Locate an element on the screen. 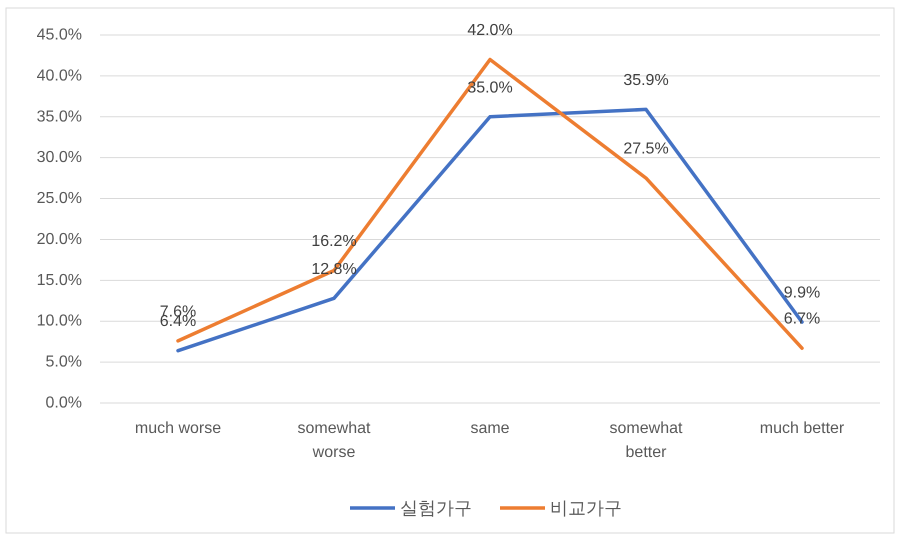 Image resolution: width=900 pixels, height=539 pixels. y-tick-label: 35.0% is located at coordinates (59, 117).